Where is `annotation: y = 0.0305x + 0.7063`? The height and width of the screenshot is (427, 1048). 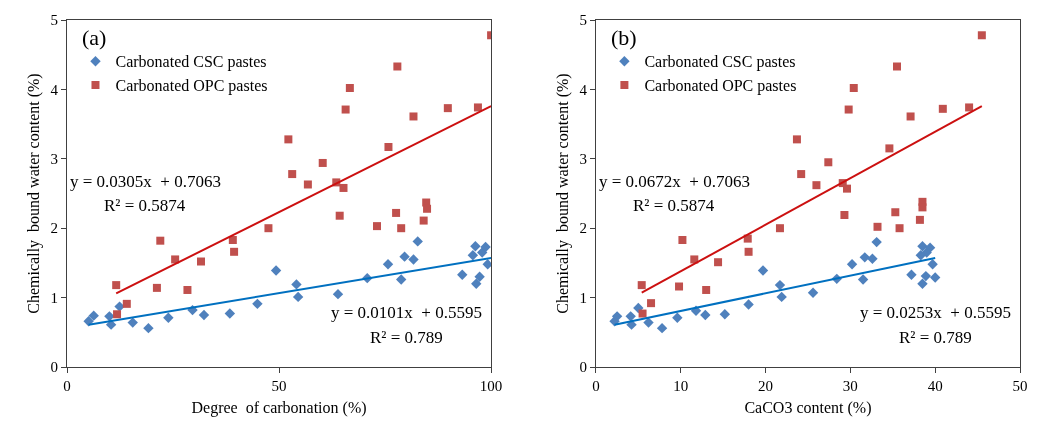 annotation: y = 0.0305x + 0.7063 is located at coordinates (145, 181).